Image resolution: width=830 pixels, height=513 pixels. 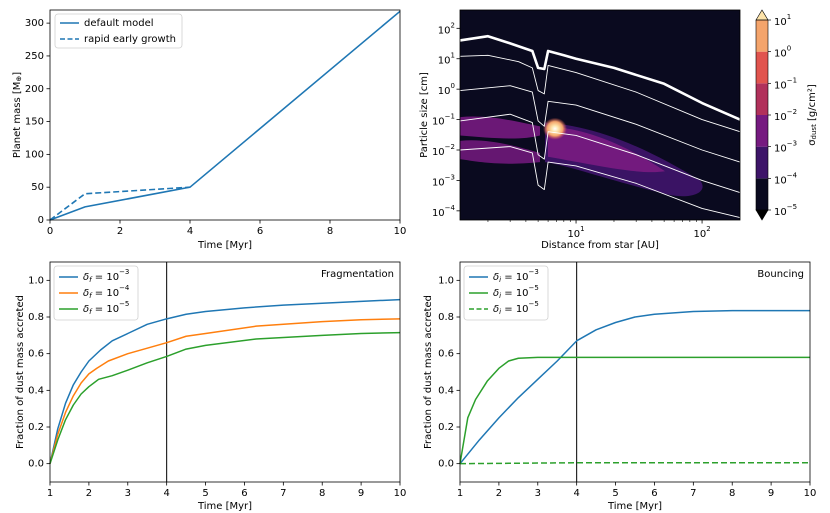 What do you see at coordinates (450, 117) in the screenshot?
I see `y-tick-label-exp: −1` at bounding box center [450, 117].